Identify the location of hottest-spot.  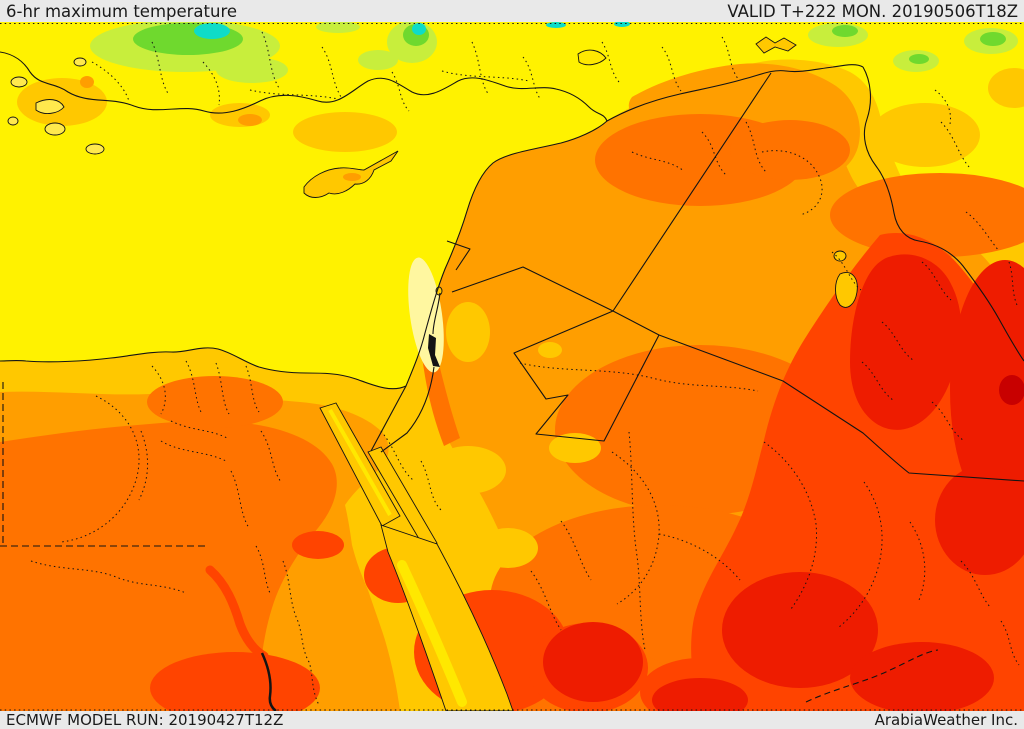
(1011, 390).